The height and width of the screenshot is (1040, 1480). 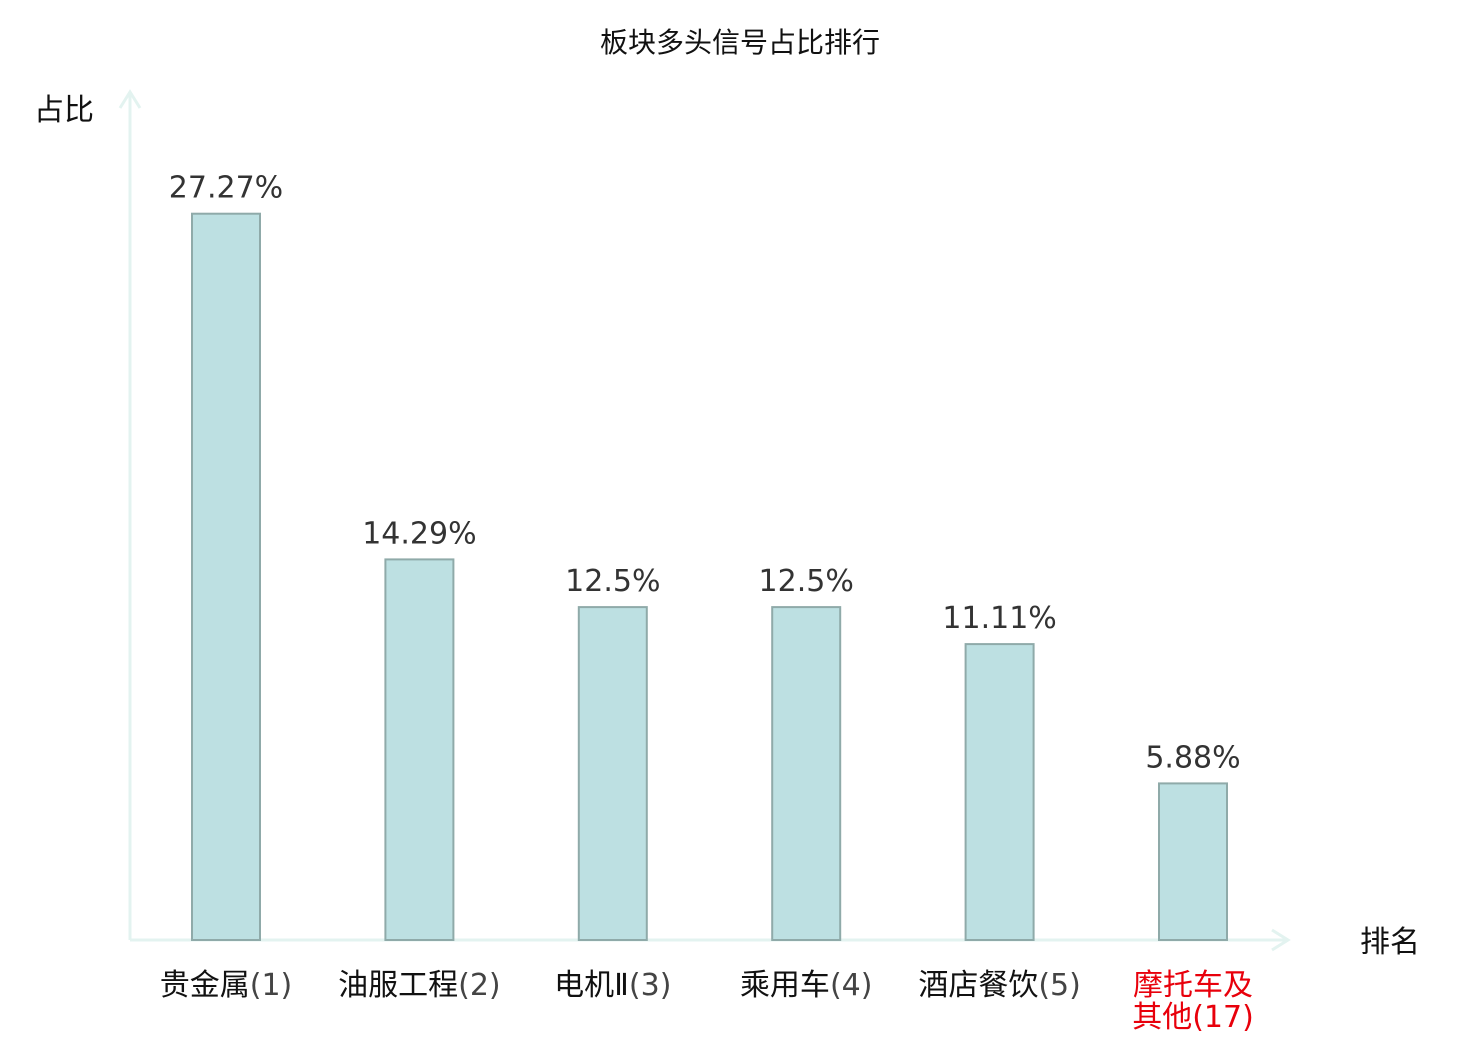 What do you see at coordinates (479, 985) in the screenshot?
I see `x-tick-rank: (2)` at bounding box center [479, 985].